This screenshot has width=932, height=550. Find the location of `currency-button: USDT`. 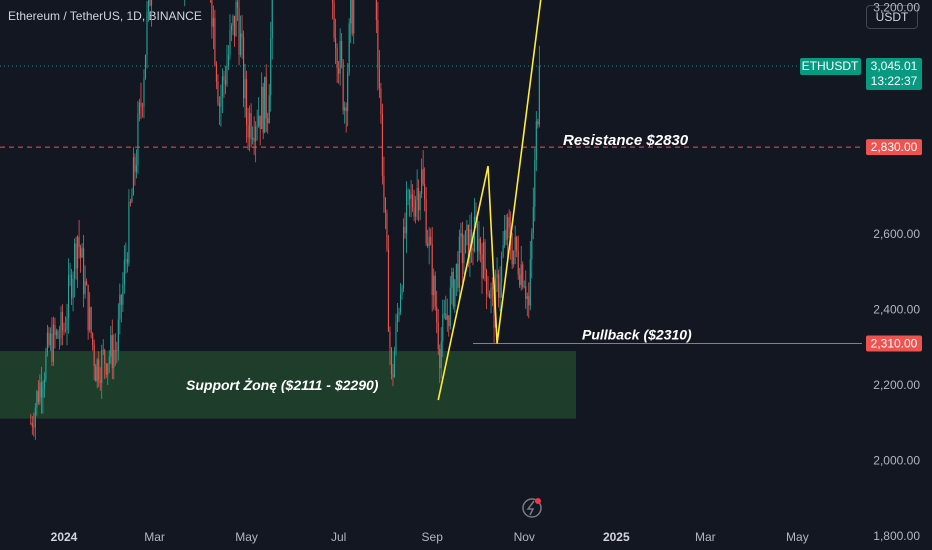

currency-button: USDT is located at coordinates (892, 17).